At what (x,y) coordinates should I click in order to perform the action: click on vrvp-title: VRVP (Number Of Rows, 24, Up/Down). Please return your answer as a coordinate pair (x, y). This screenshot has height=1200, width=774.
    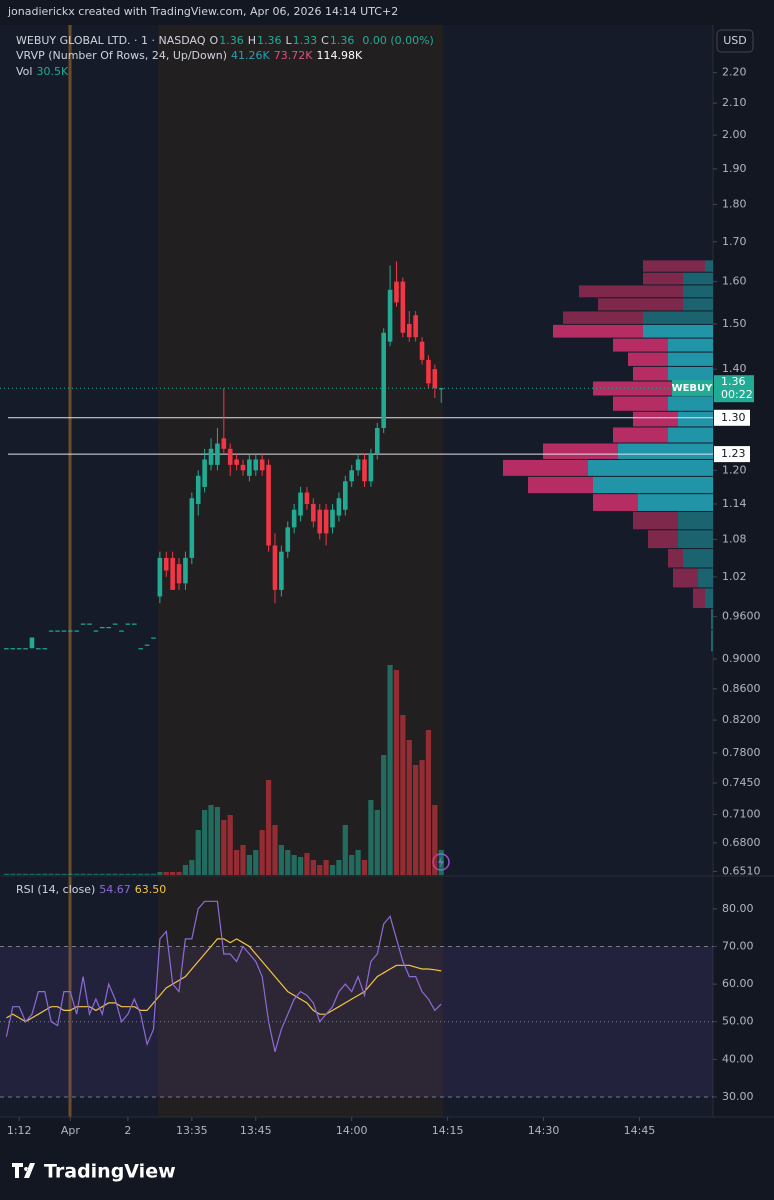
    Looking at the image, I should click on (122, 55).